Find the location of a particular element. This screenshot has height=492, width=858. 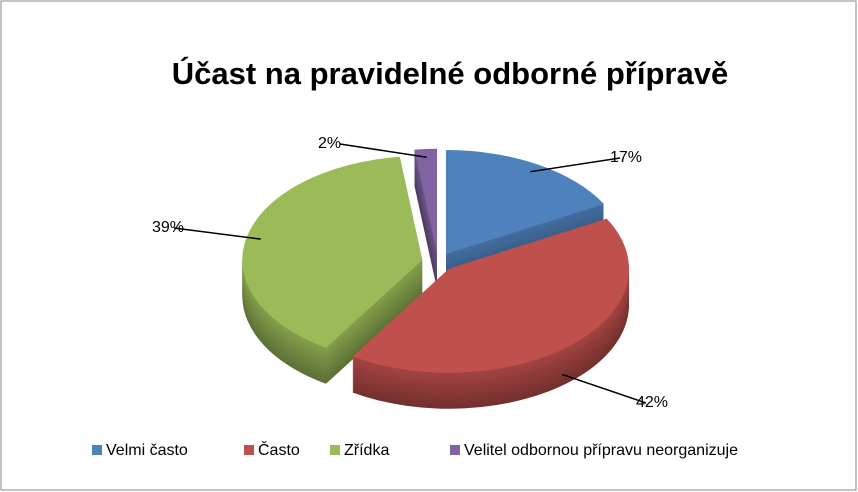

data-label: 42% is located at coordinates (652, 402).